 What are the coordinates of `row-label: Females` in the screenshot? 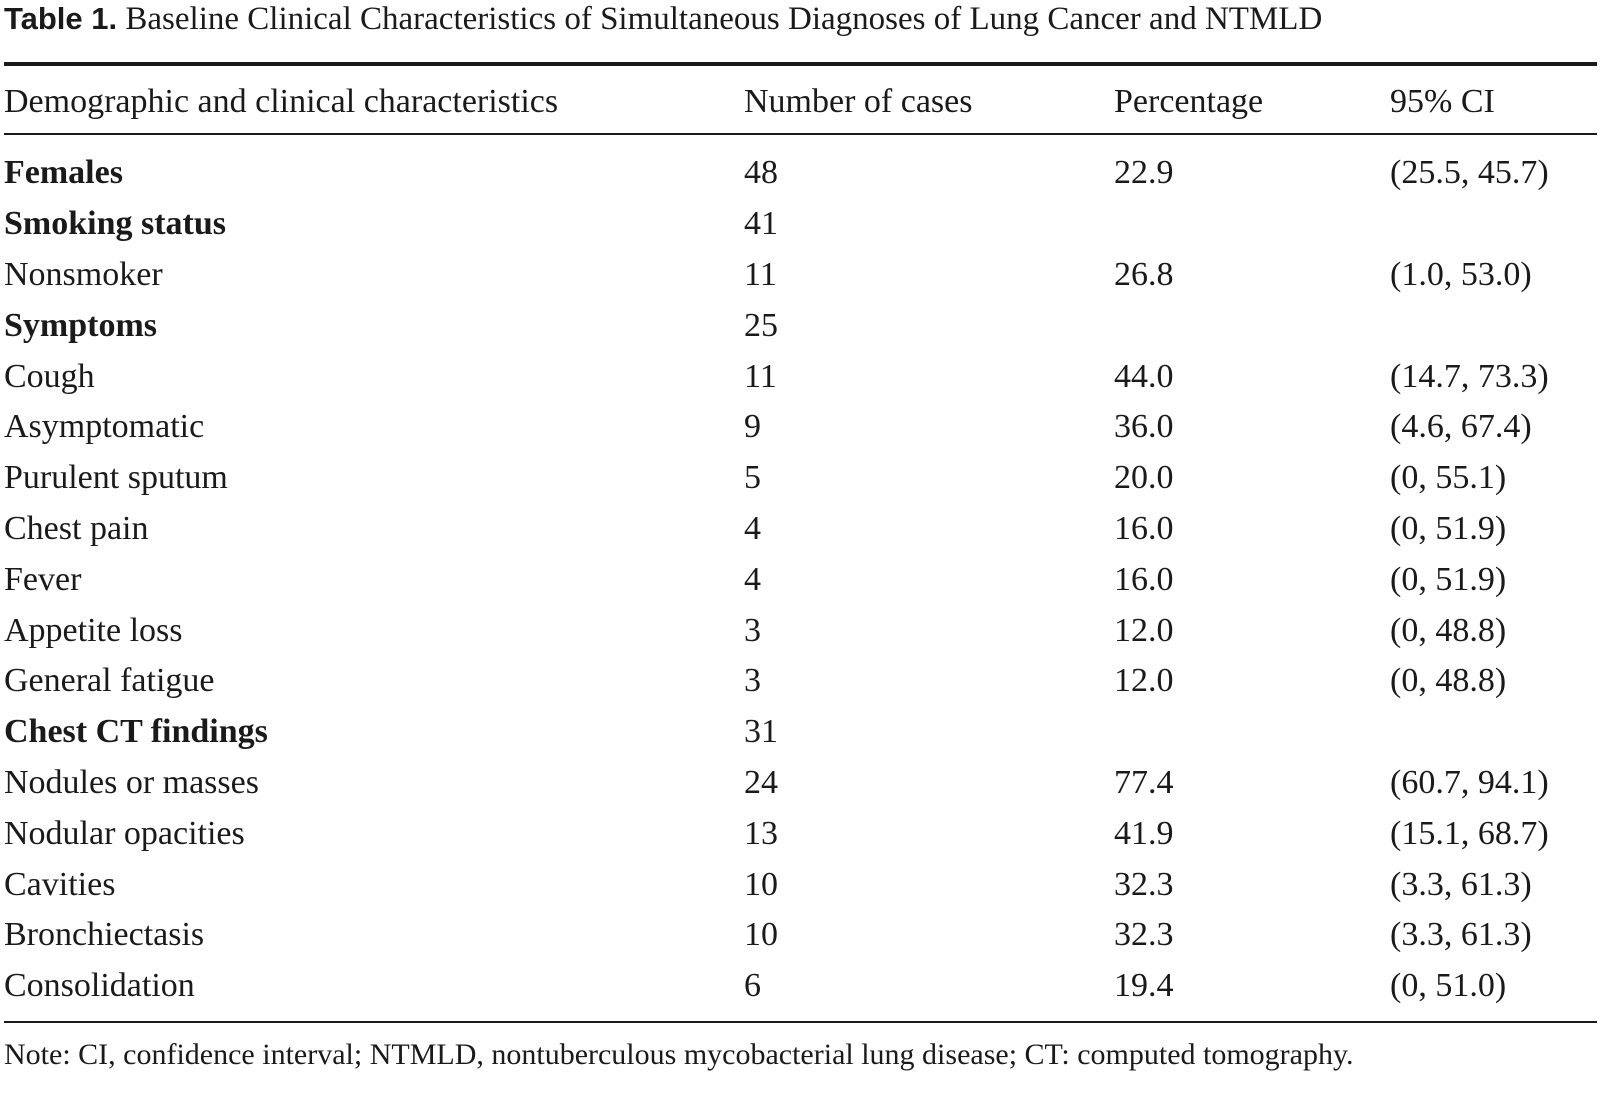 It's located at (63, 173).